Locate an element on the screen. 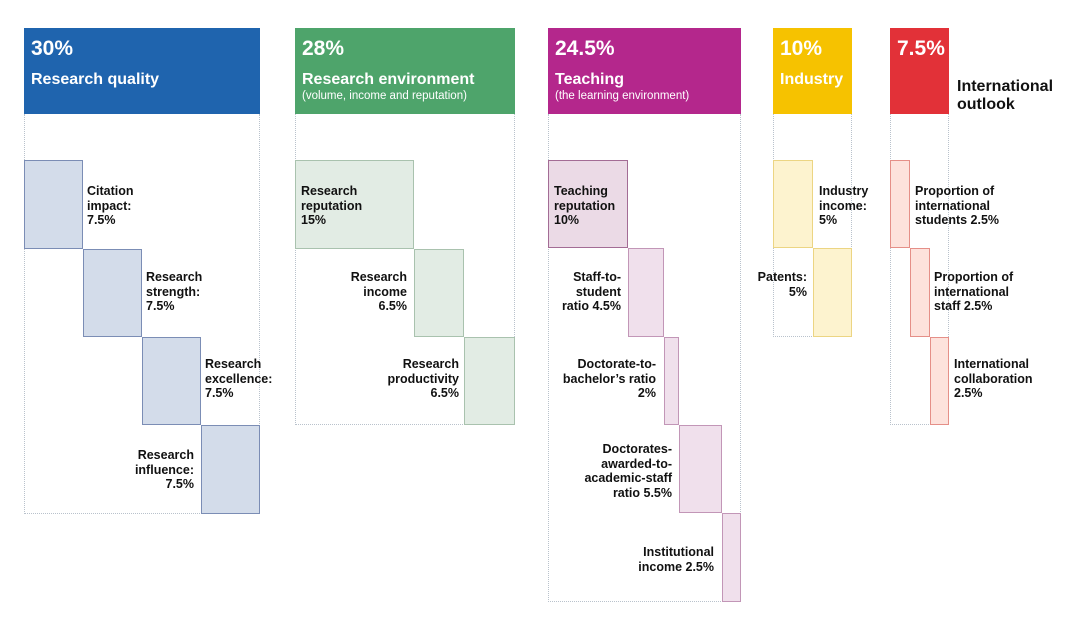 The width and height of the screenshot is (1080, 630). doctorates-to-staff-ratio-box is located at coordinates (700, 469).